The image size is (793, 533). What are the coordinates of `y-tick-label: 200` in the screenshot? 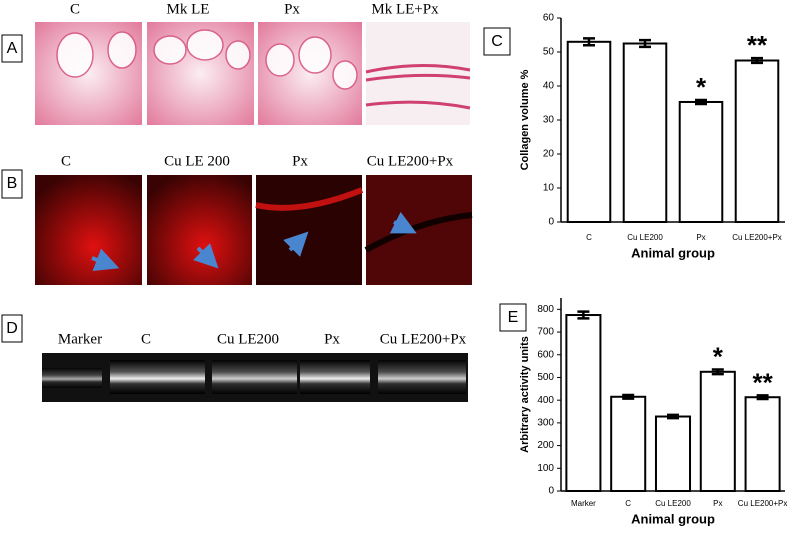 It's located at (545, 445).